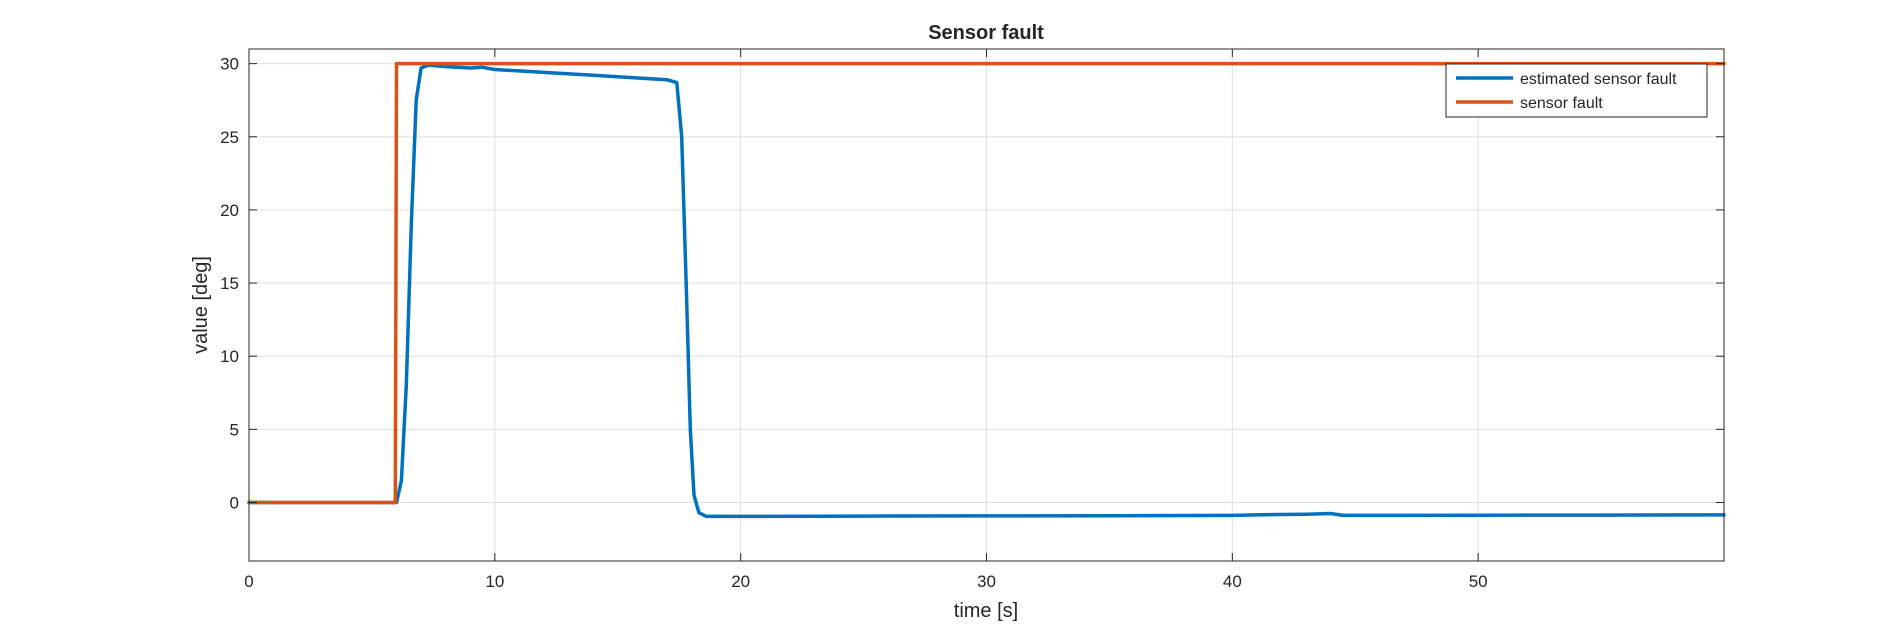 Image resolution: width=1902 pixels, height=628 pixels. Describe the element at coordinates (229, 356) in the screenshot. I see `y-tick-label: 10` at that location.